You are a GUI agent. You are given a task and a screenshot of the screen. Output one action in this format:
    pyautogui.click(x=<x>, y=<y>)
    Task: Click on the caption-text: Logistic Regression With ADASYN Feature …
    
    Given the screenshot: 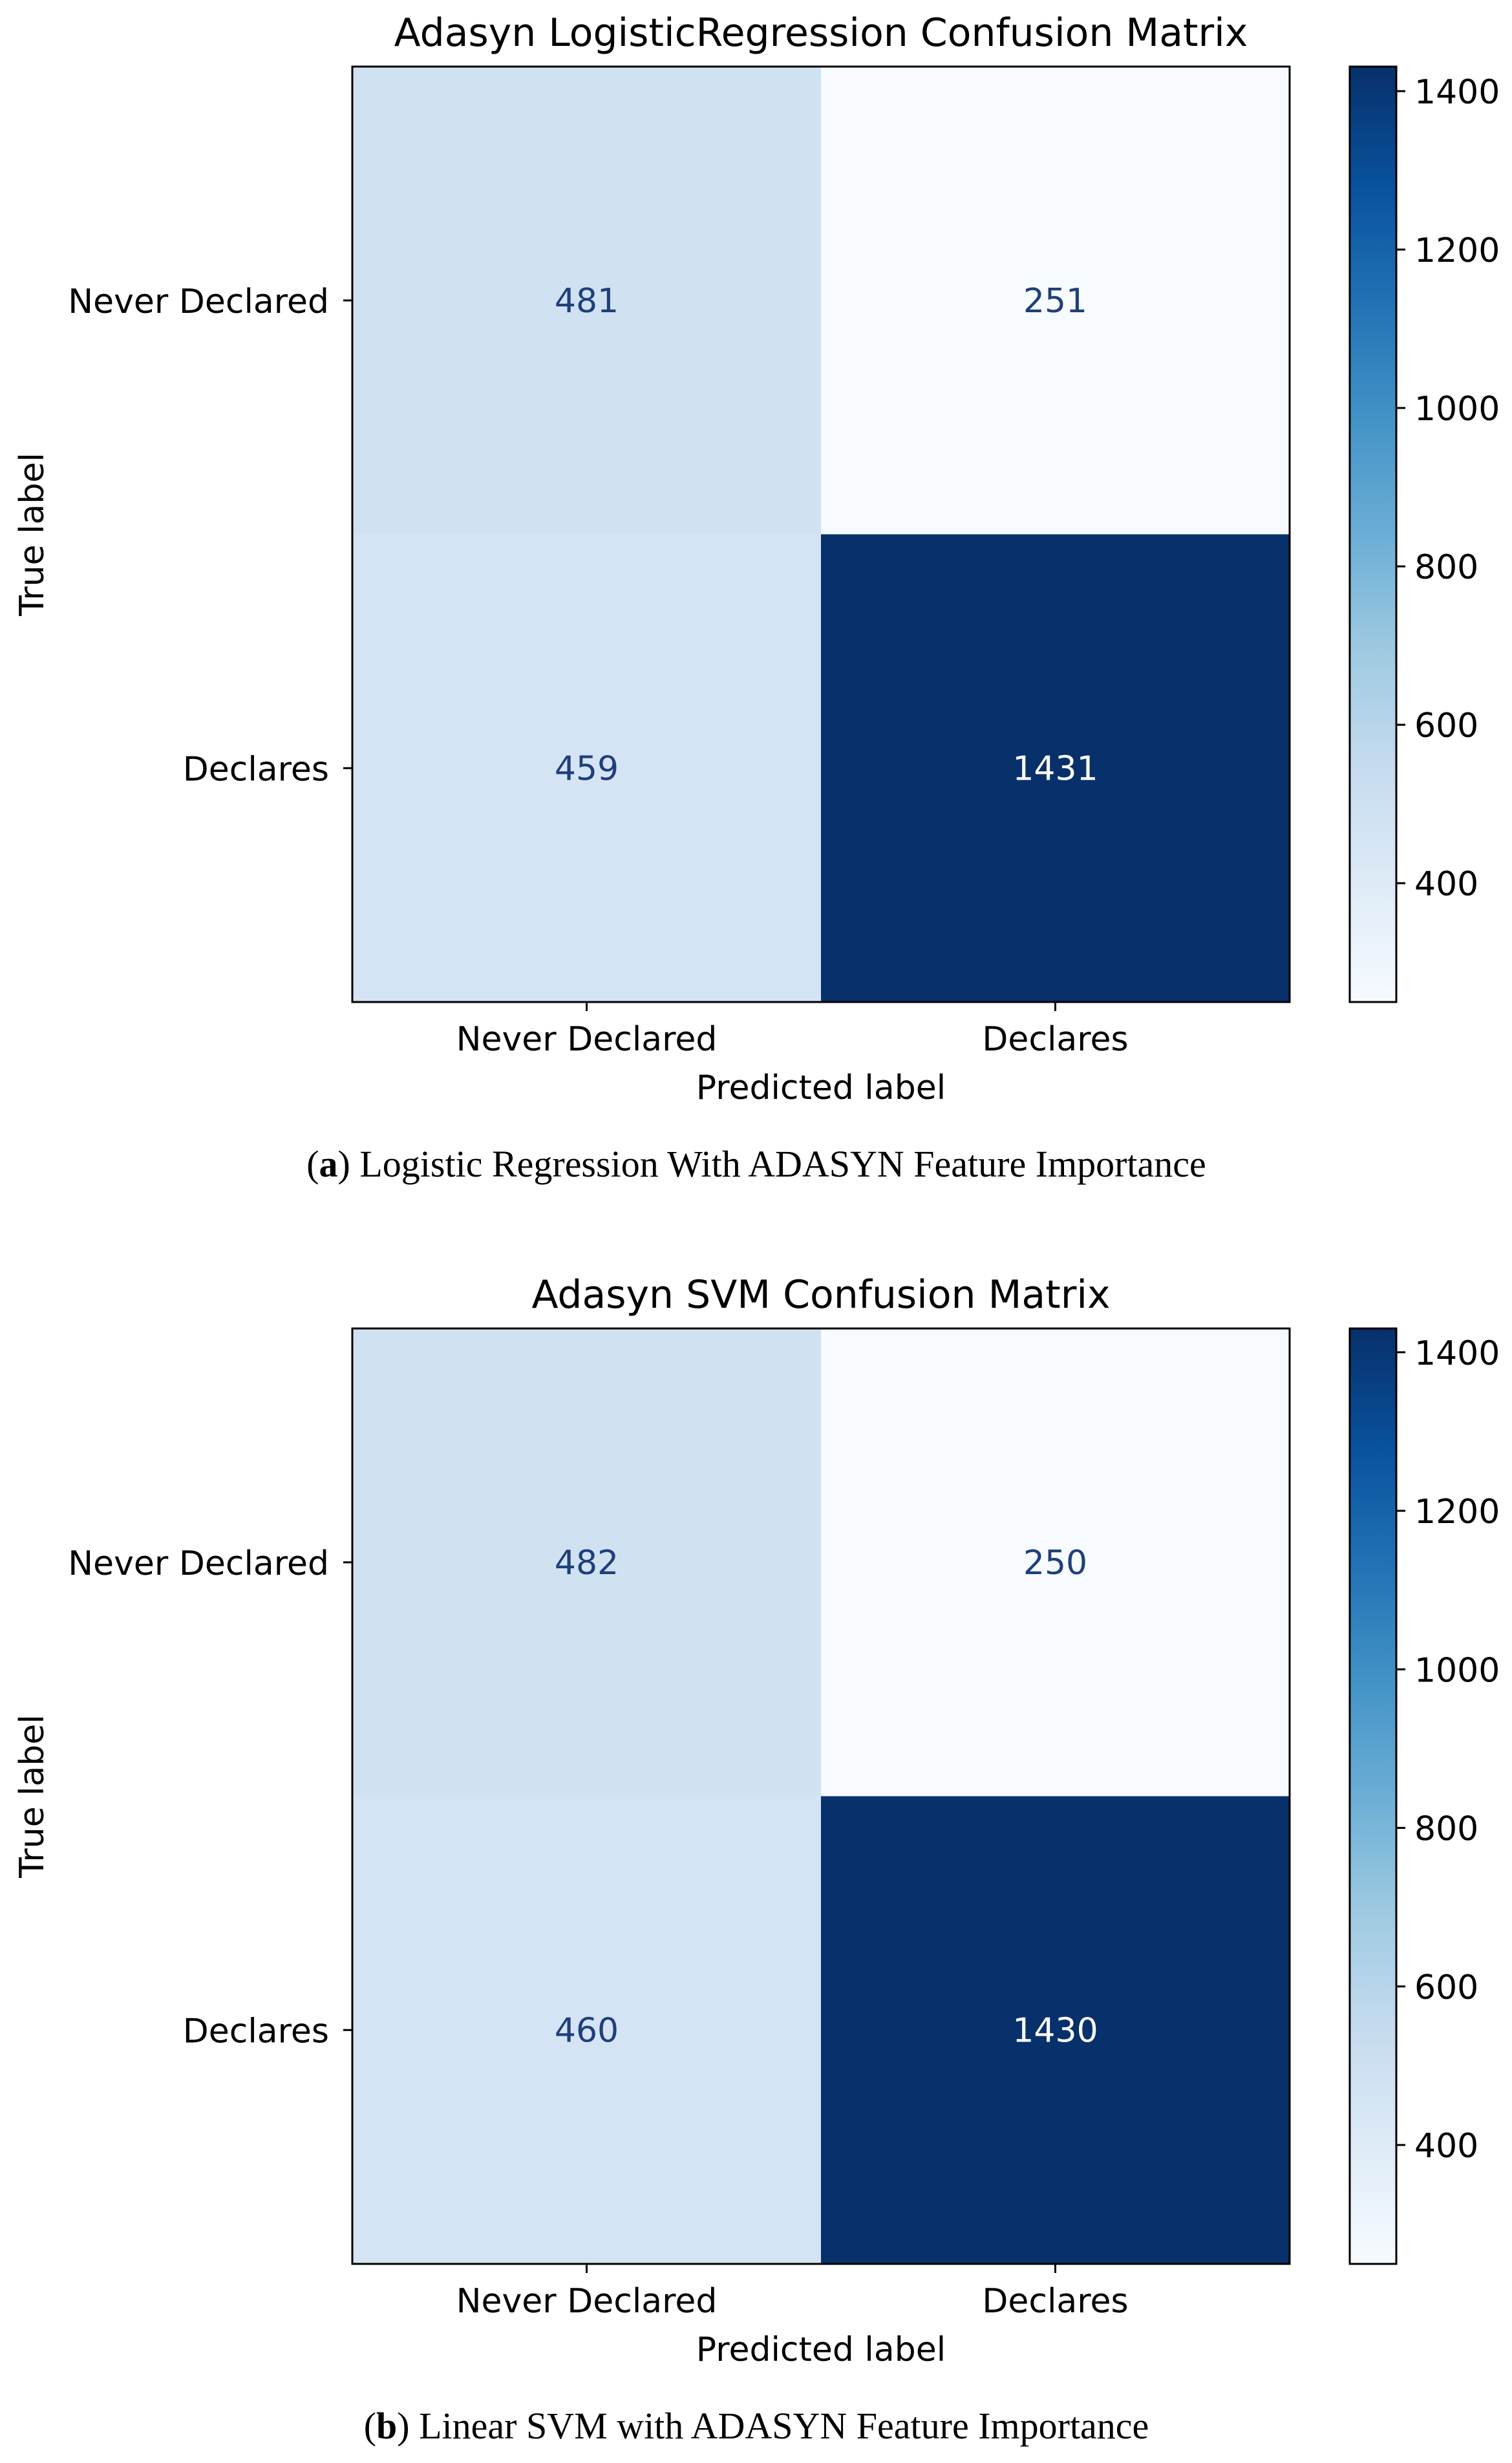 What is the action you would take?
    pyautogui.click(x=782, y=1164)
    